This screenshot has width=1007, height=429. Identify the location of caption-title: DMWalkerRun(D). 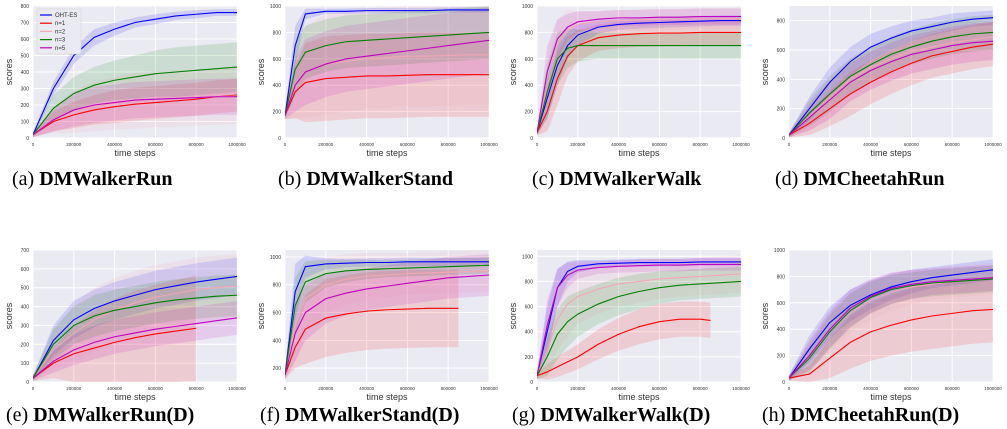
(114, 415).